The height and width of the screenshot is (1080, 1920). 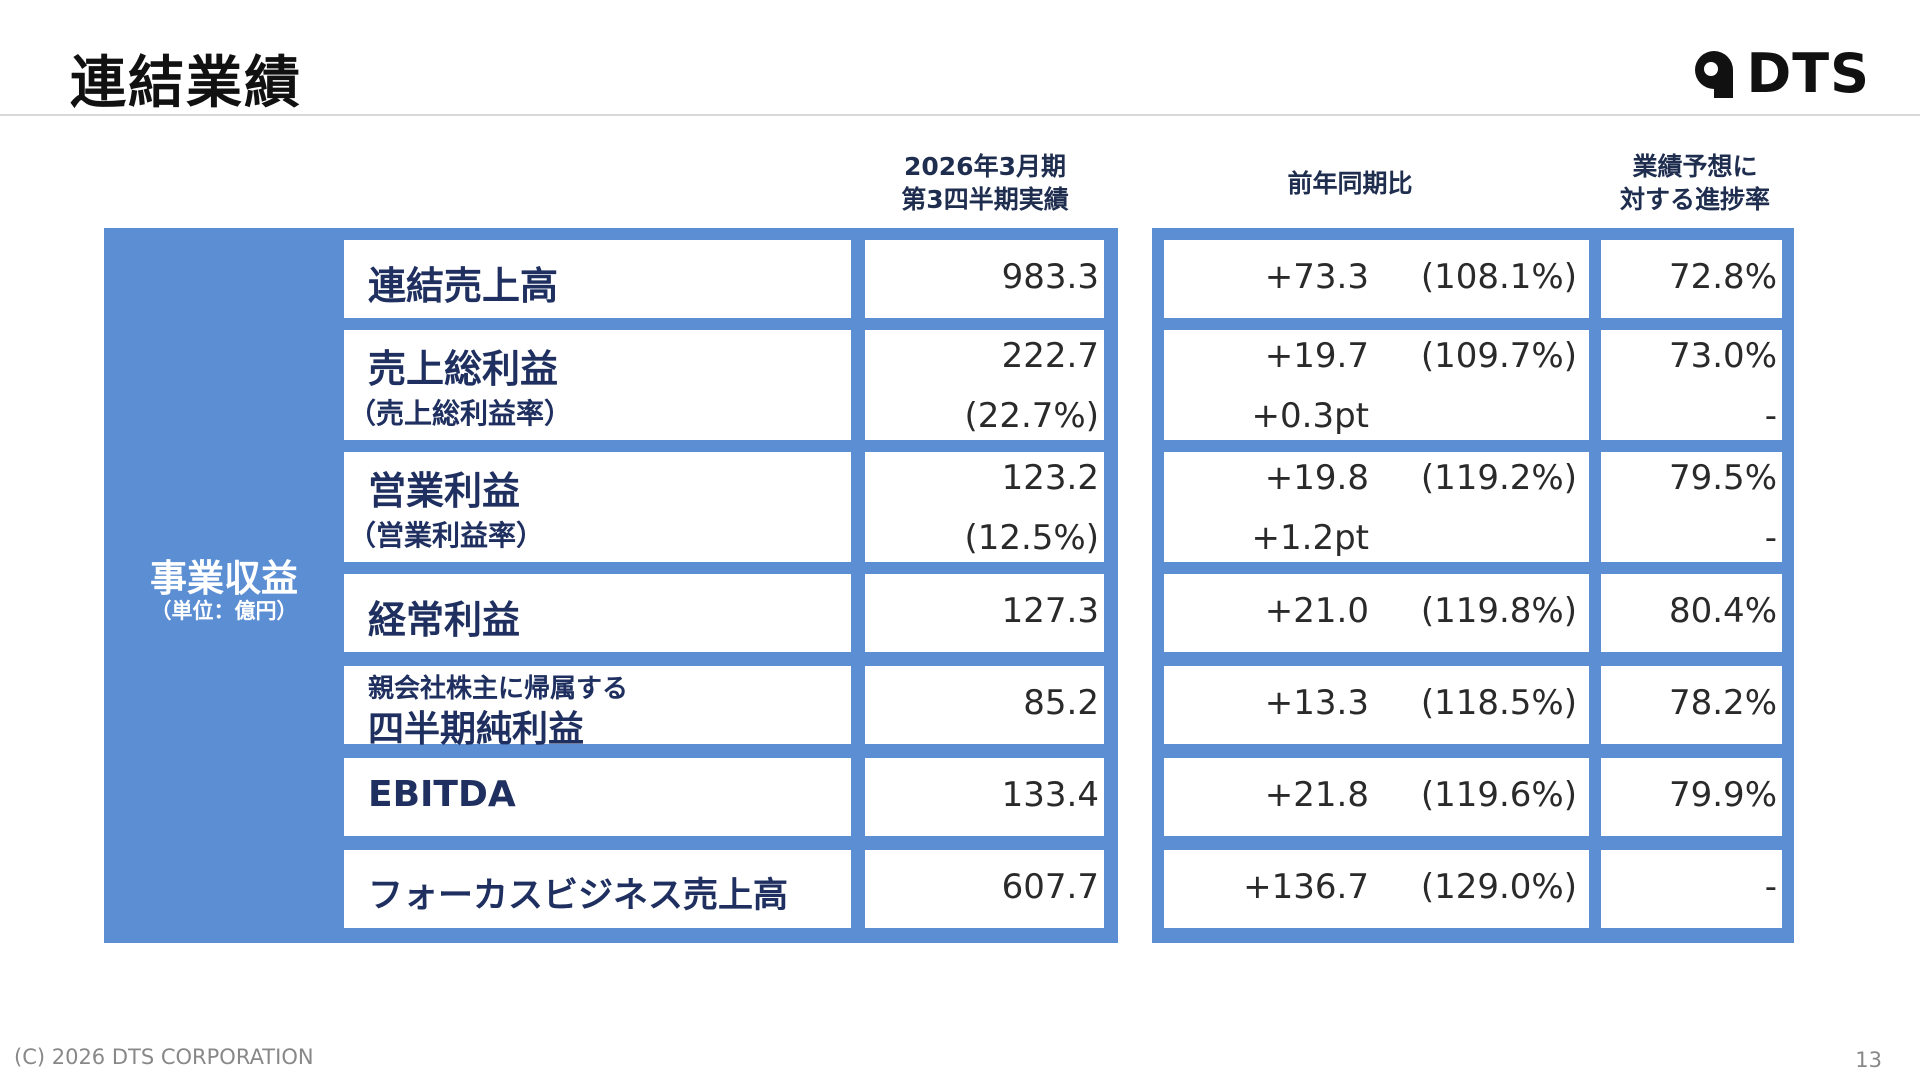 What do you see at coordinates (1722, 277) in the screenshot?
I see `progress: 72.8%` at bounding box center [1722, 277].